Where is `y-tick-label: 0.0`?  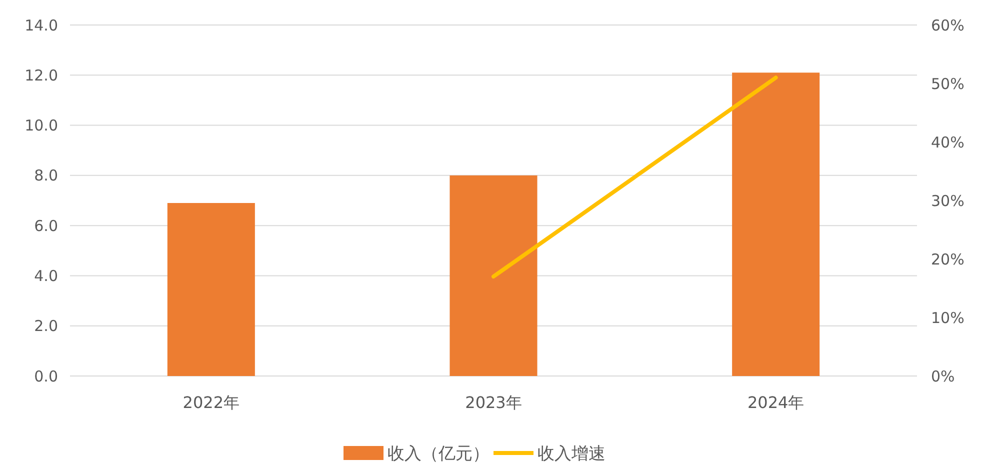 y-tick-label: 0.0 is located at coordinates (46, 376).